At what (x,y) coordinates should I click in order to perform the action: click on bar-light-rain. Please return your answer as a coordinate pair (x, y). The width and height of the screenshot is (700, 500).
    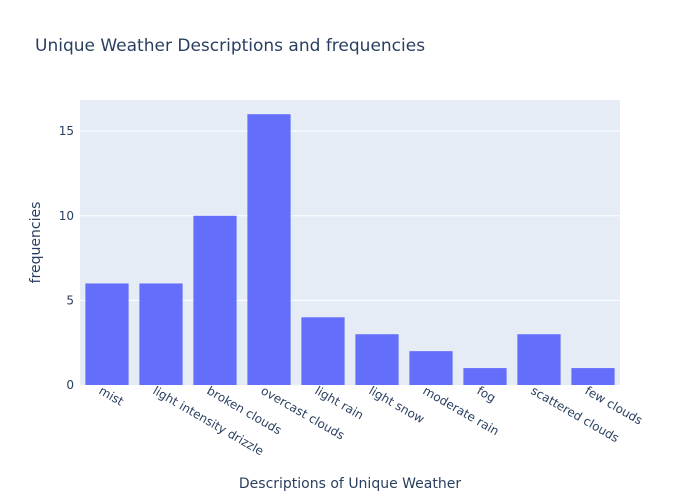
    Looking at the image, I should click on (323, 351).